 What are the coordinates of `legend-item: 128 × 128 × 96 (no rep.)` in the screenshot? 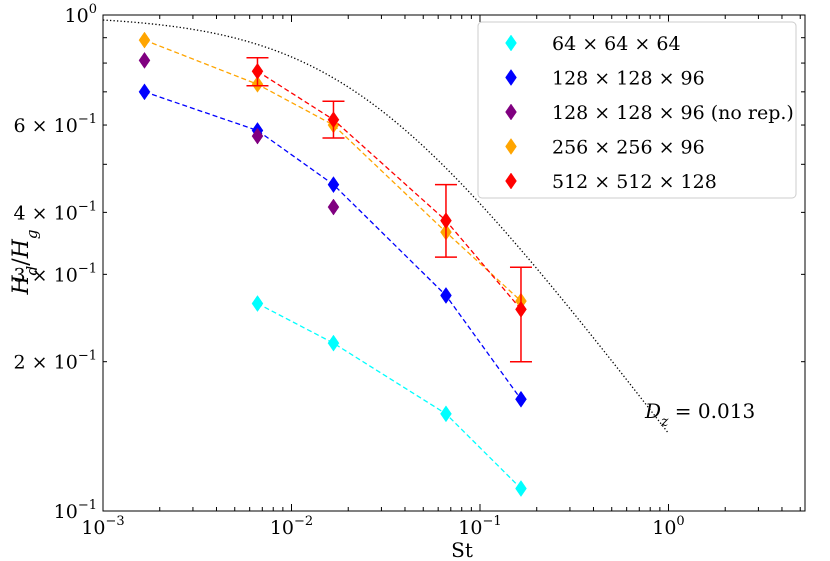 It's located at (649, 113).